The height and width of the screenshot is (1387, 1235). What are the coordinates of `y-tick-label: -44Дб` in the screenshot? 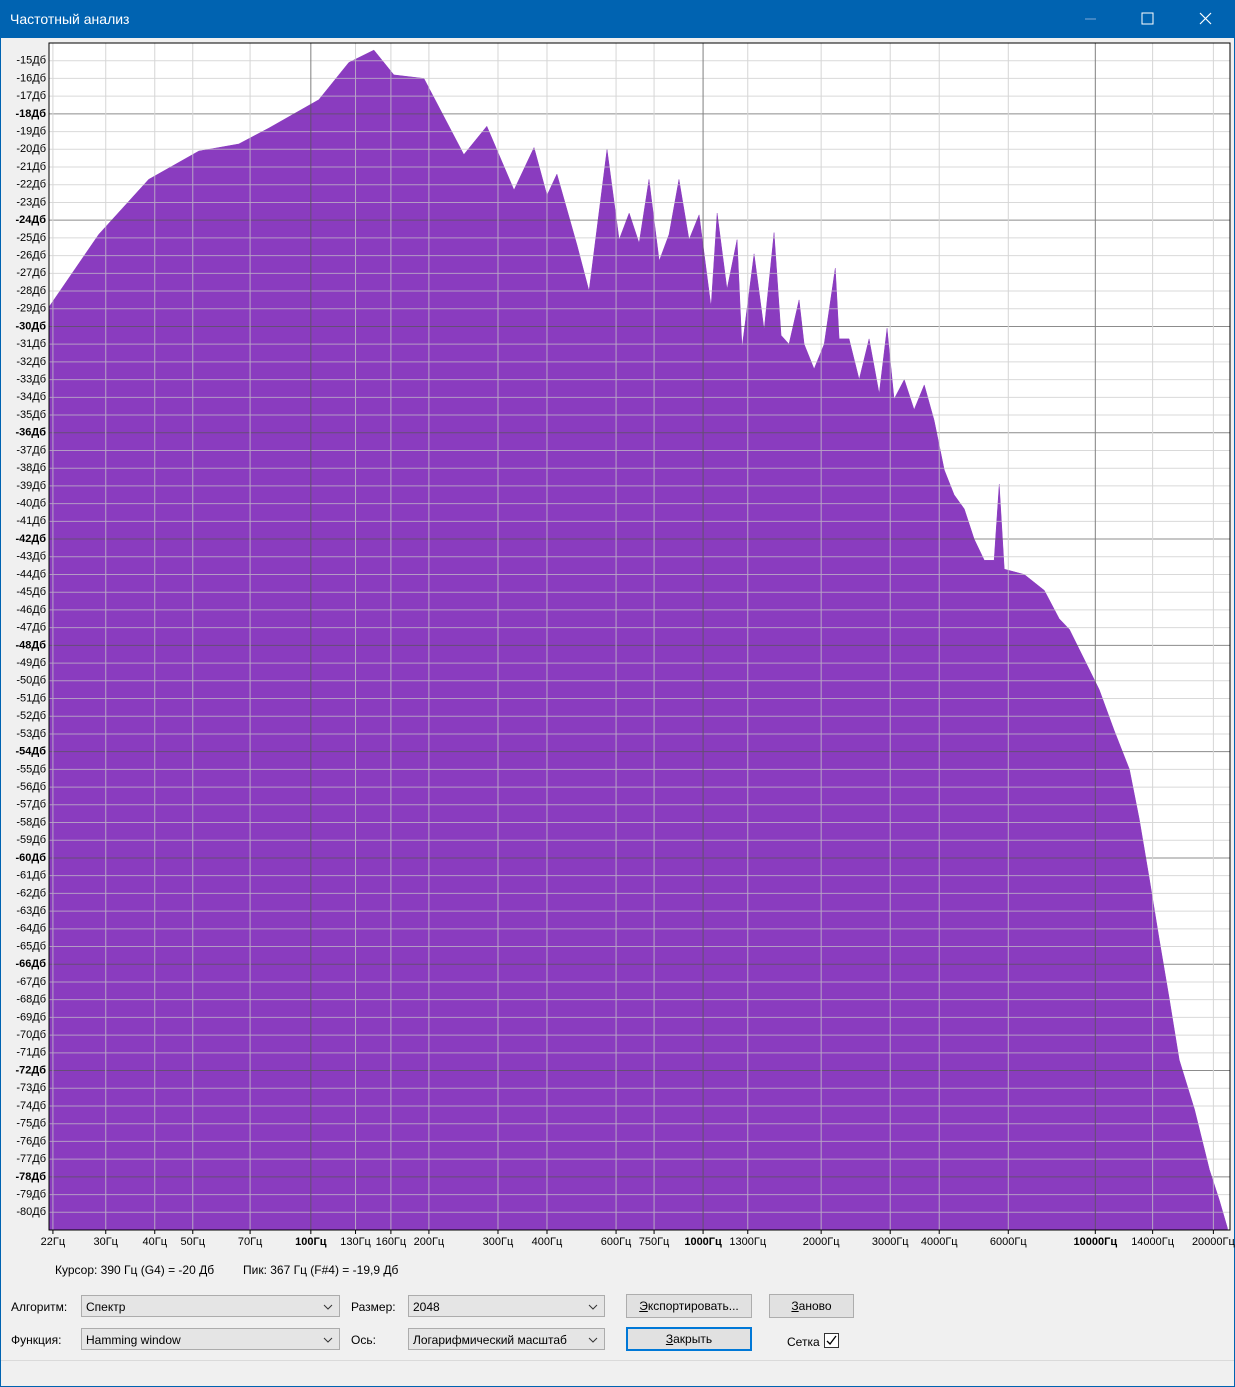 It's located at (31, 574).